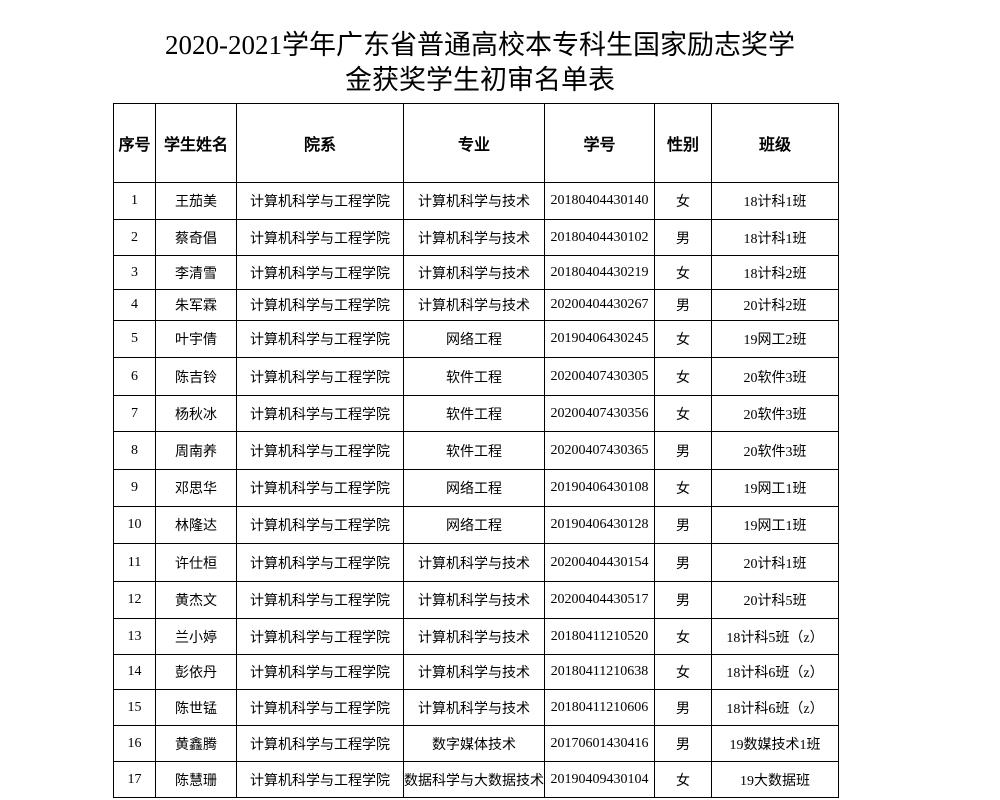 The height and width of the screenshot is (800, 1000). What do you see at coordinates (599, 488) in the screenshot?
I see `table-cell: 20190406430108` at bounding box center [599, 488].